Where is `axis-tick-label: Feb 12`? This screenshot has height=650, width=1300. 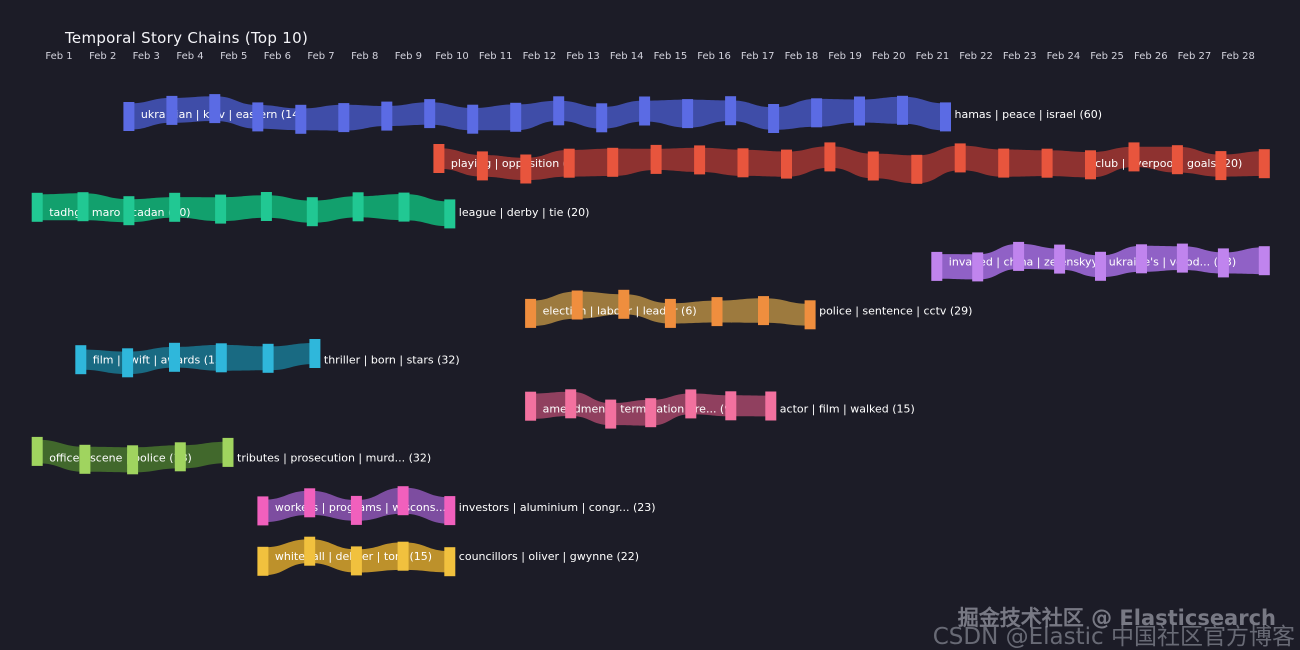 axis-tick-label: Feb 12 is located at coordinates (540, 56).